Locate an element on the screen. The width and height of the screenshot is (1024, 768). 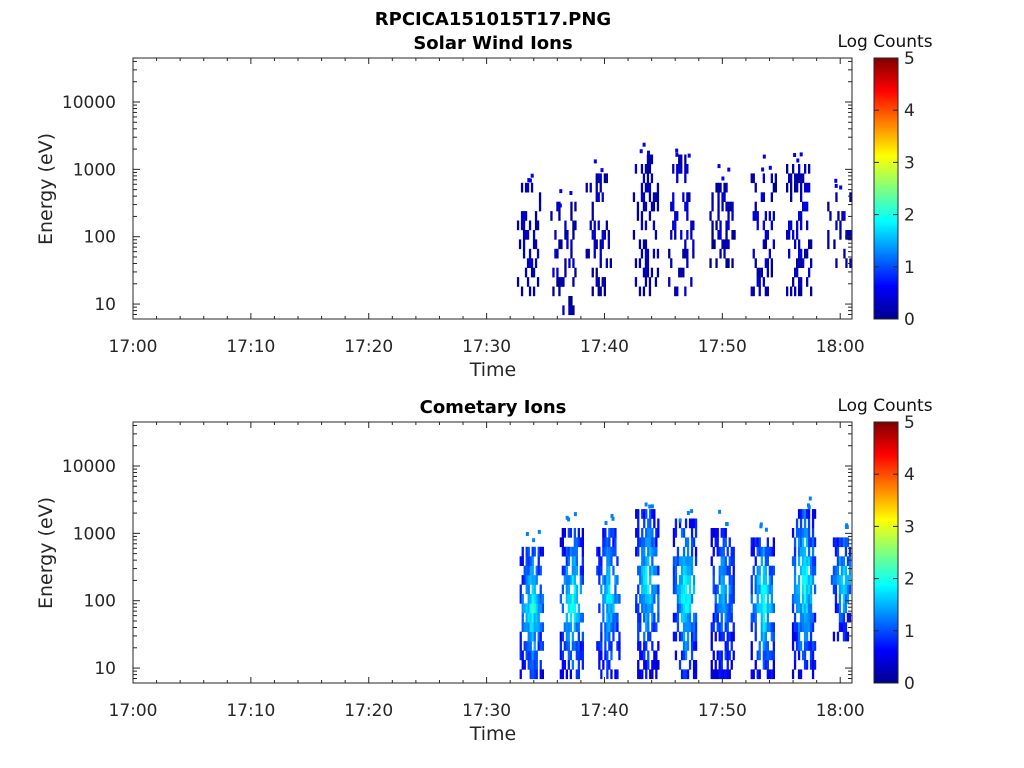
y-axis-label: Energy (eV) is located at coordinates (46, 189).